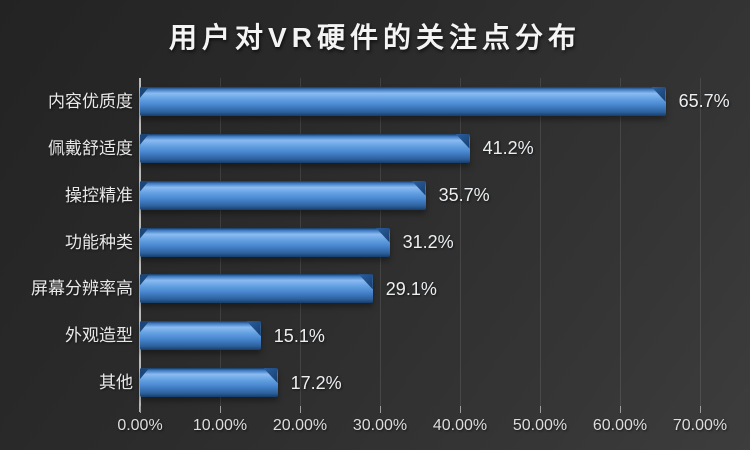 The image size is (750, 450). I want to click on category-label: 外观造型, so click(99, 336).